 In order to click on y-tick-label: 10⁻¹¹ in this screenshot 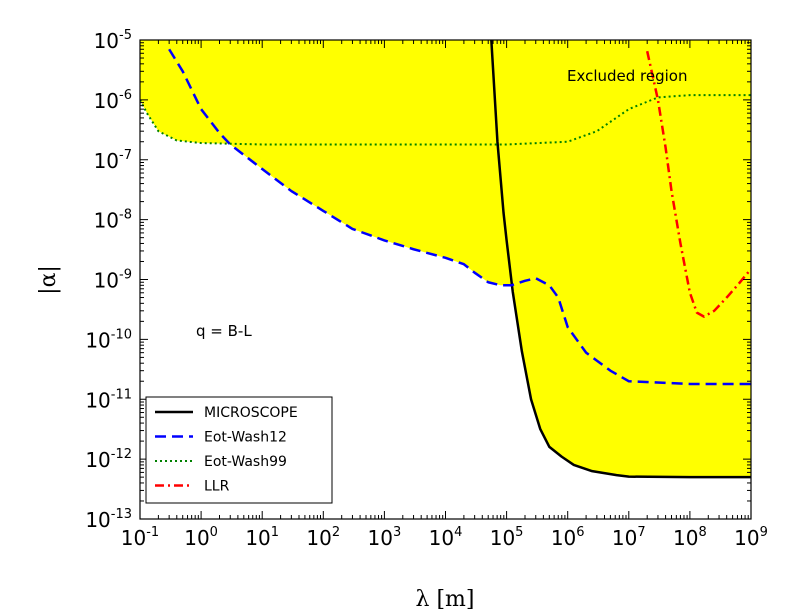, I will do `click(108, 399)`.